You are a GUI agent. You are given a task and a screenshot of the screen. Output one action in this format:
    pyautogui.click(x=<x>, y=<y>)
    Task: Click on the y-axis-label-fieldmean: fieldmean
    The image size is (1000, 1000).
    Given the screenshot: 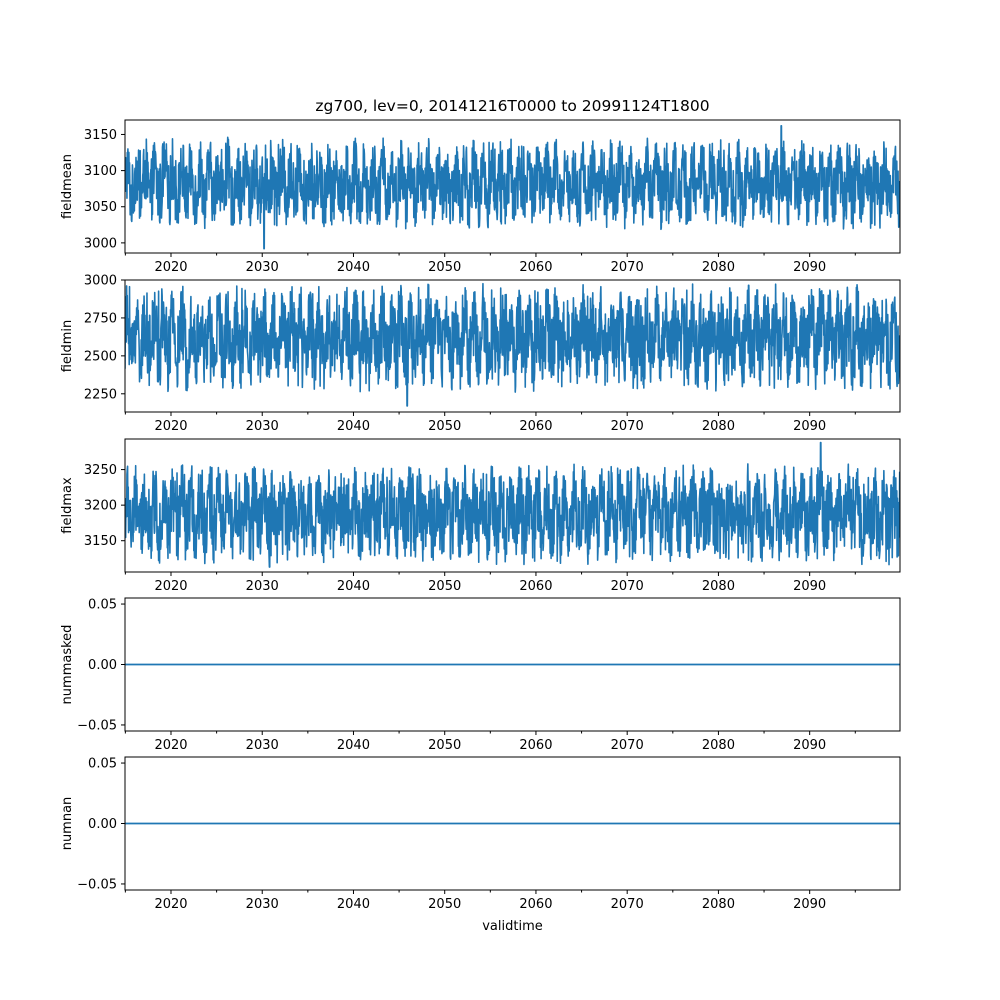 What is the action you would take?
    pyautogui.click(x=67, y=186)
    